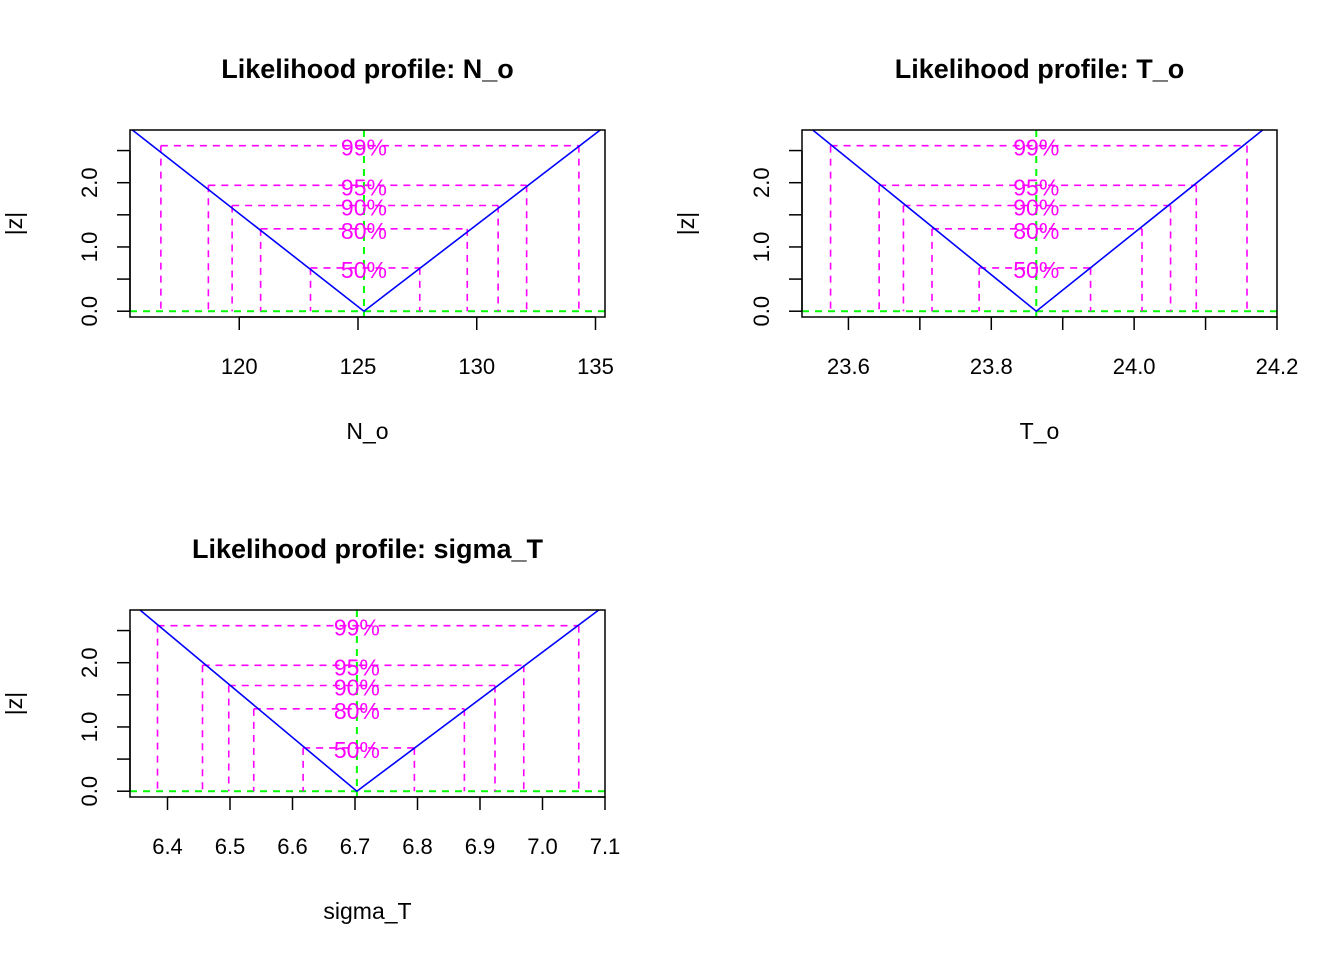 The image size is (1344, 960). What do you see at coordinates (476, 366) in the screenshot?
I see `x-tick-label: 130` at bounding box center [476, 366].